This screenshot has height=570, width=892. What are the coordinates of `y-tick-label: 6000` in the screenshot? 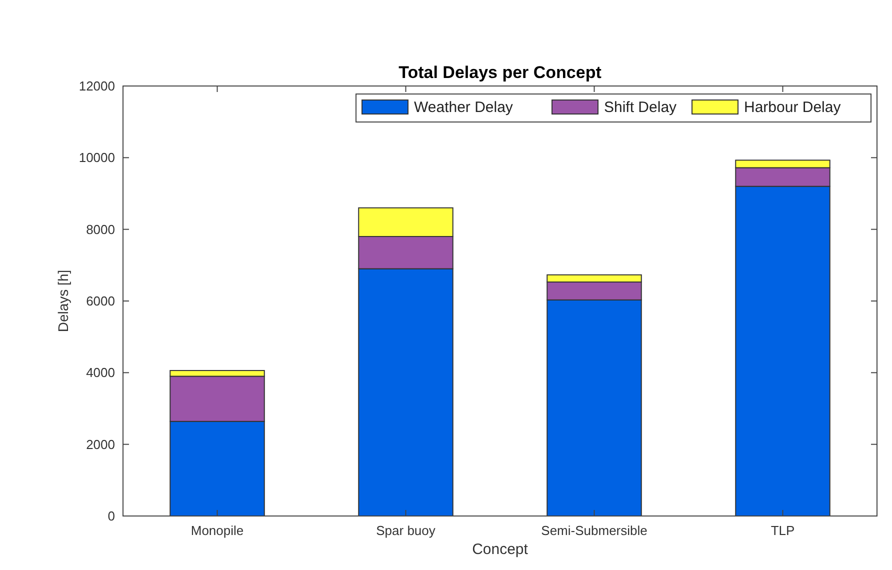 It's located at (100, 301).